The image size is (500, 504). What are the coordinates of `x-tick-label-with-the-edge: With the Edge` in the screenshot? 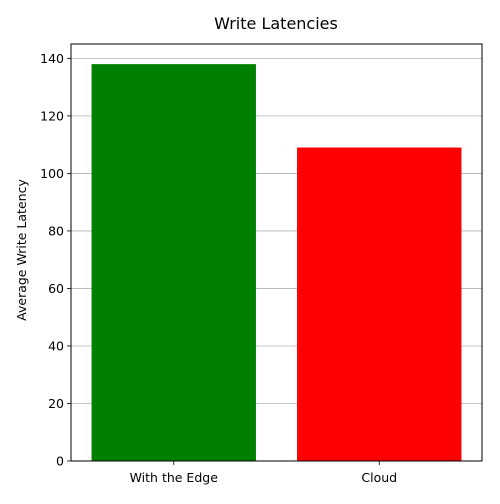 It's located at (174, 477).